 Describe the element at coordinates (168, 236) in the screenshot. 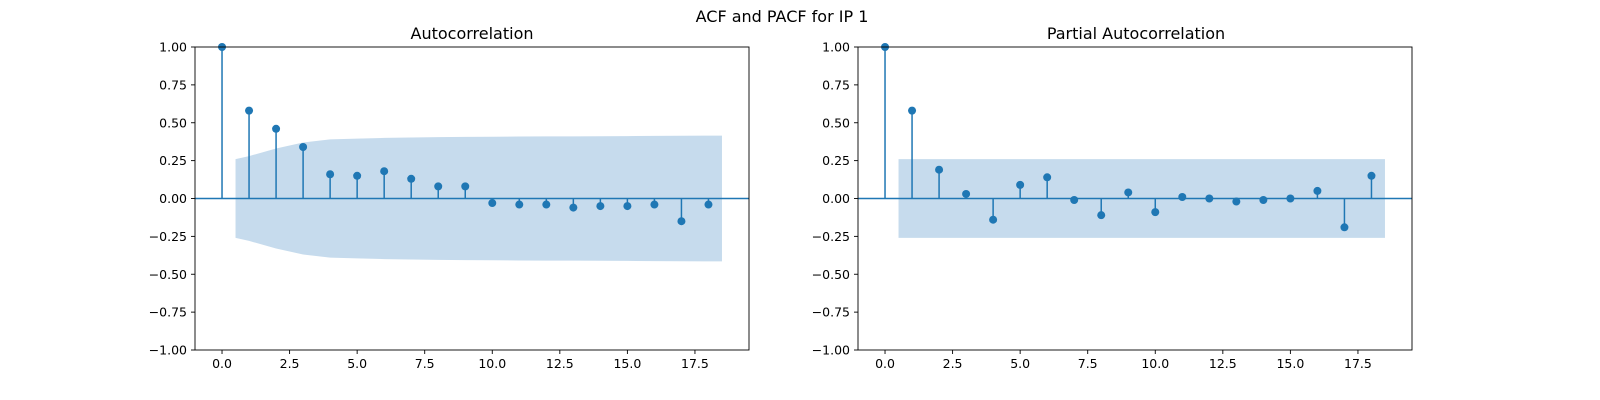

I see `acf-y-tick-label: −0.25` at that location.